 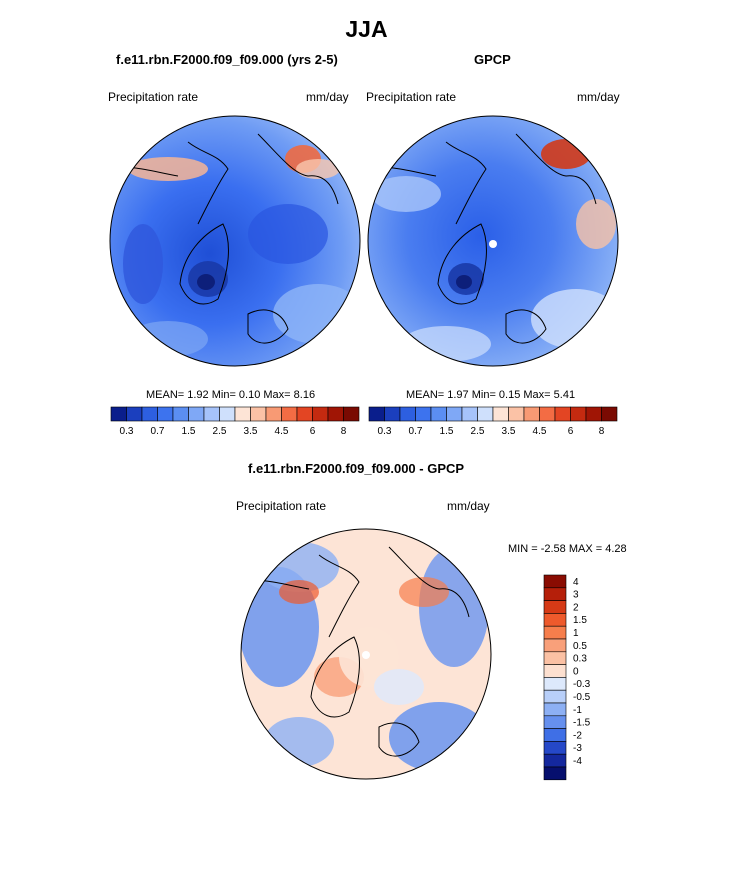 What do you see at coordinates (235, 241) in the screenshot?
I see `panel-1-polar-map` at bounding box center [235, 241].